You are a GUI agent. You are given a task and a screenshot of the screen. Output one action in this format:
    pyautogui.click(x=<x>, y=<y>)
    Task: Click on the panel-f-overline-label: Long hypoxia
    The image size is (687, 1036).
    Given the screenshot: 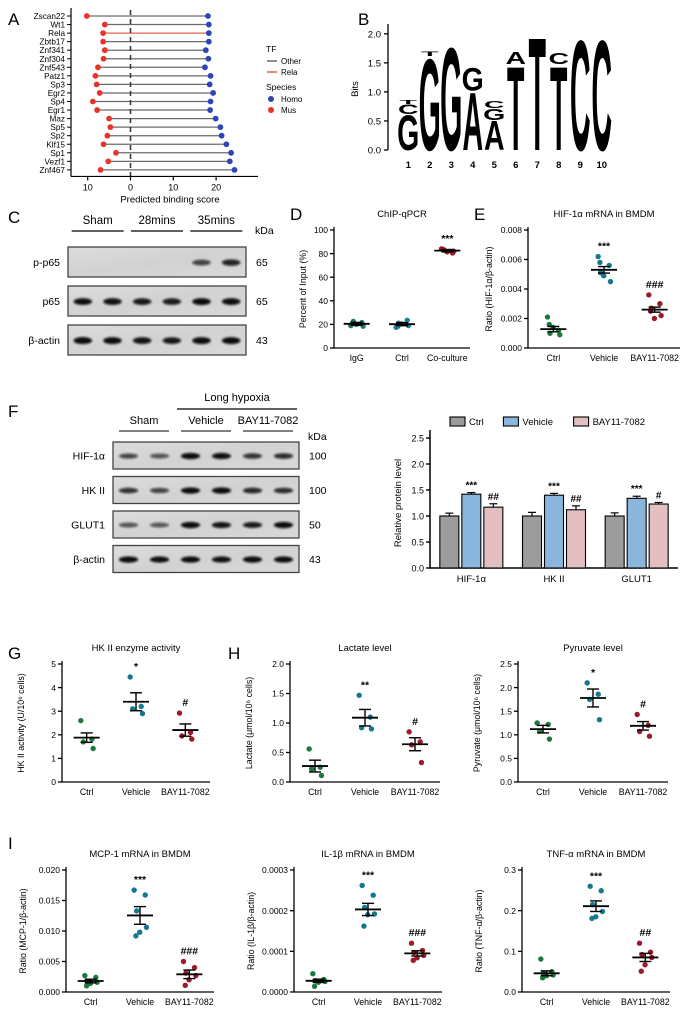 What is the action you would take?
    pyautogui.click(x=237, y=398)
    